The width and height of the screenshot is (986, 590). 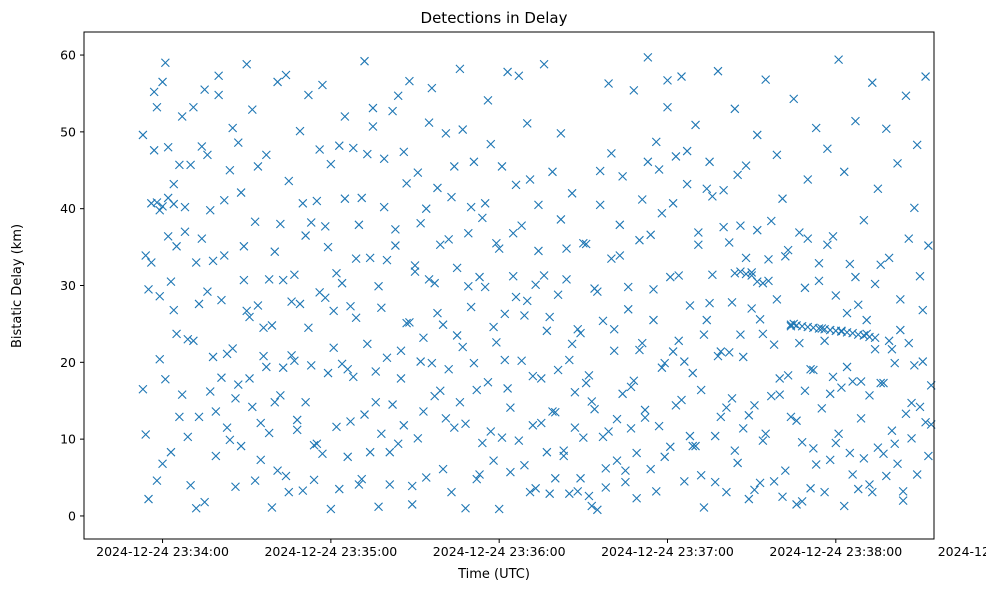 What do you see at coordinates (667, 551) in the screenshot?
I see `x-tick-label: 2024-12-24 23:37:00` at bounding box center [667, 551].